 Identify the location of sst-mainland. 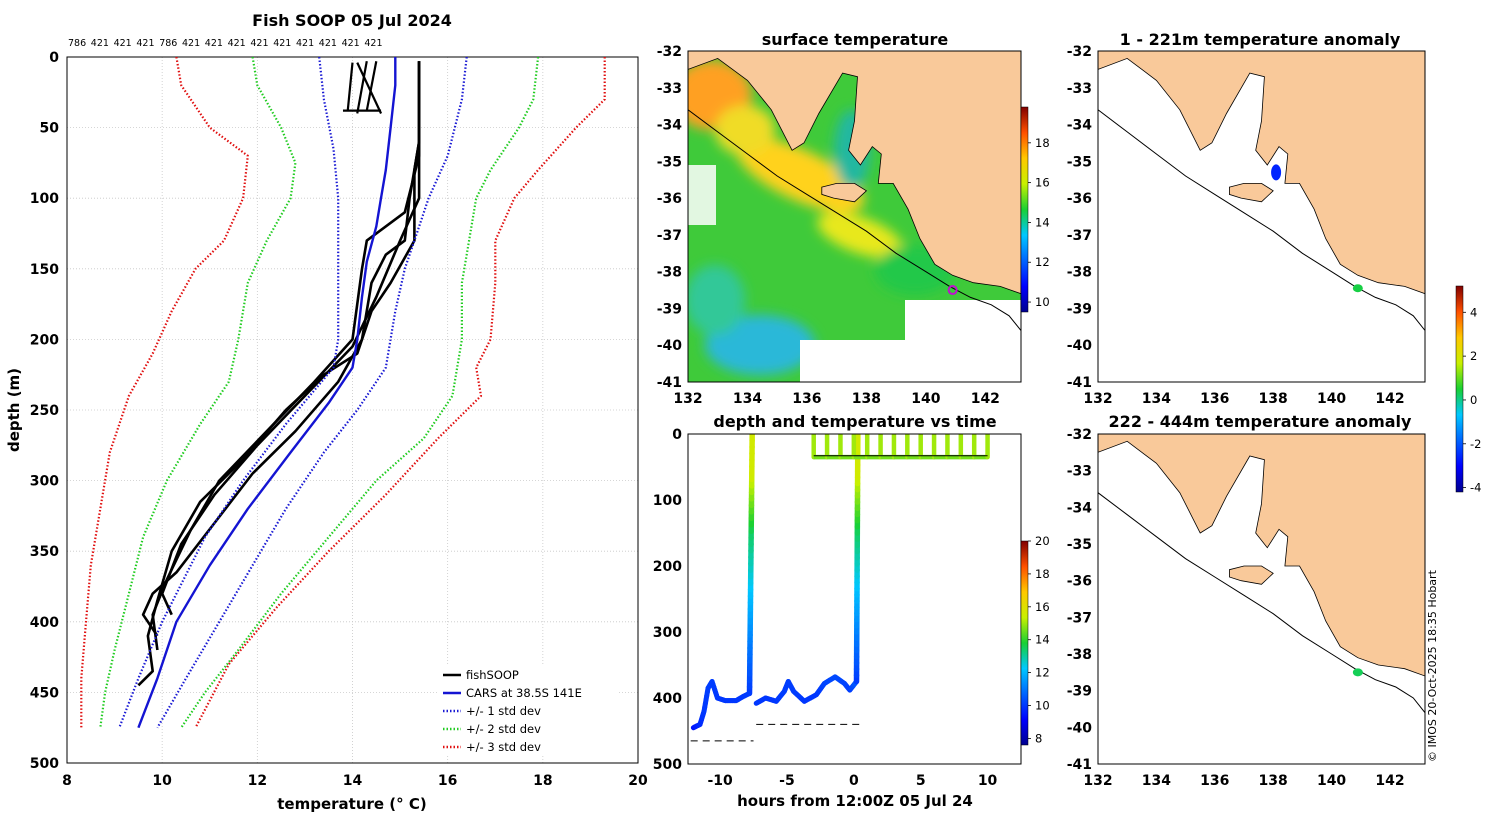
(854, 173).